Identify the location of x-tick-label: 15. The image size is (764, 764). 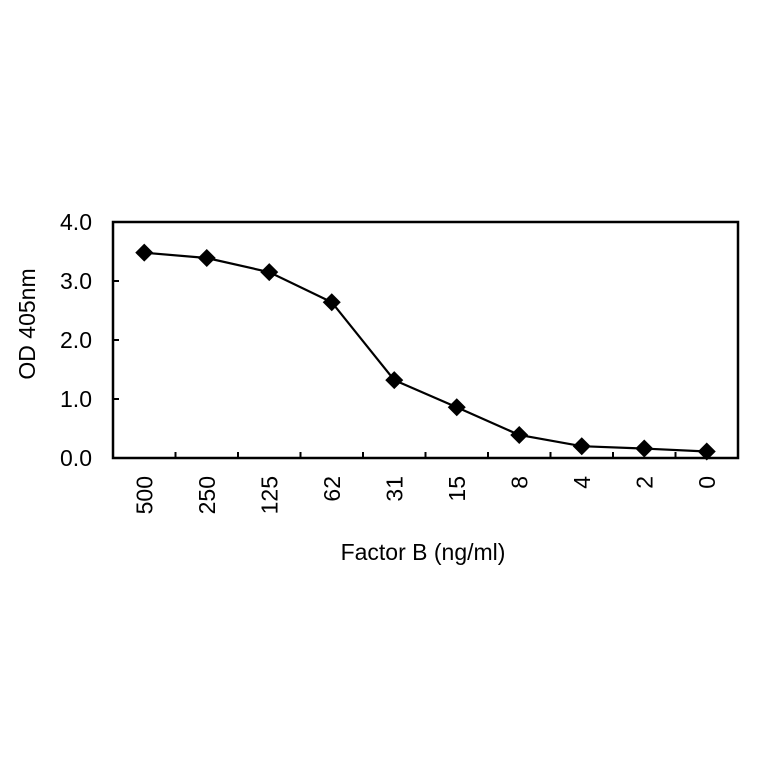
(457, 489).